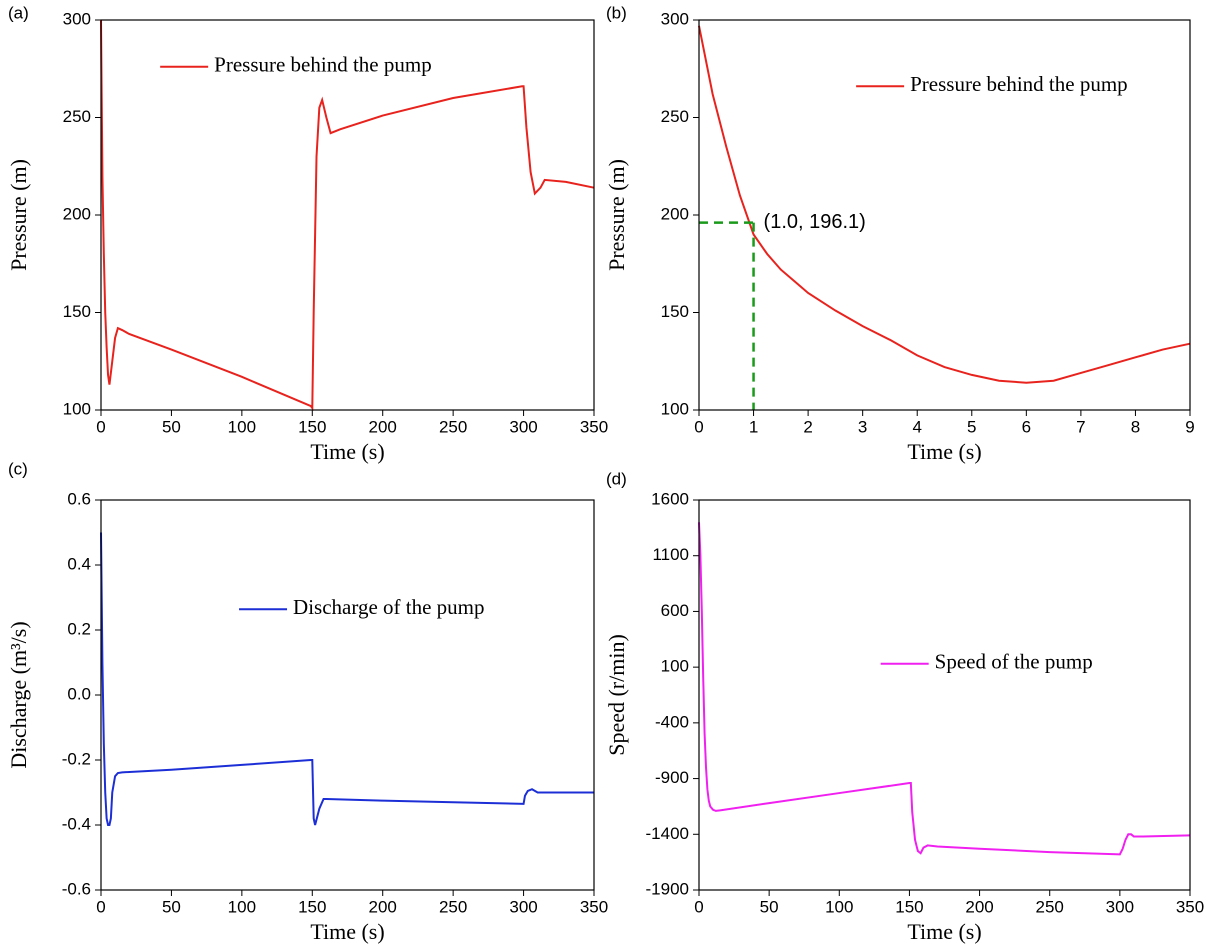 This screenshot has height=952, width=1211. What do you see at coordinates (79, 628) in the screenshot?
I see `y-tick-label: 0.2` at bounding box center [79, 628].